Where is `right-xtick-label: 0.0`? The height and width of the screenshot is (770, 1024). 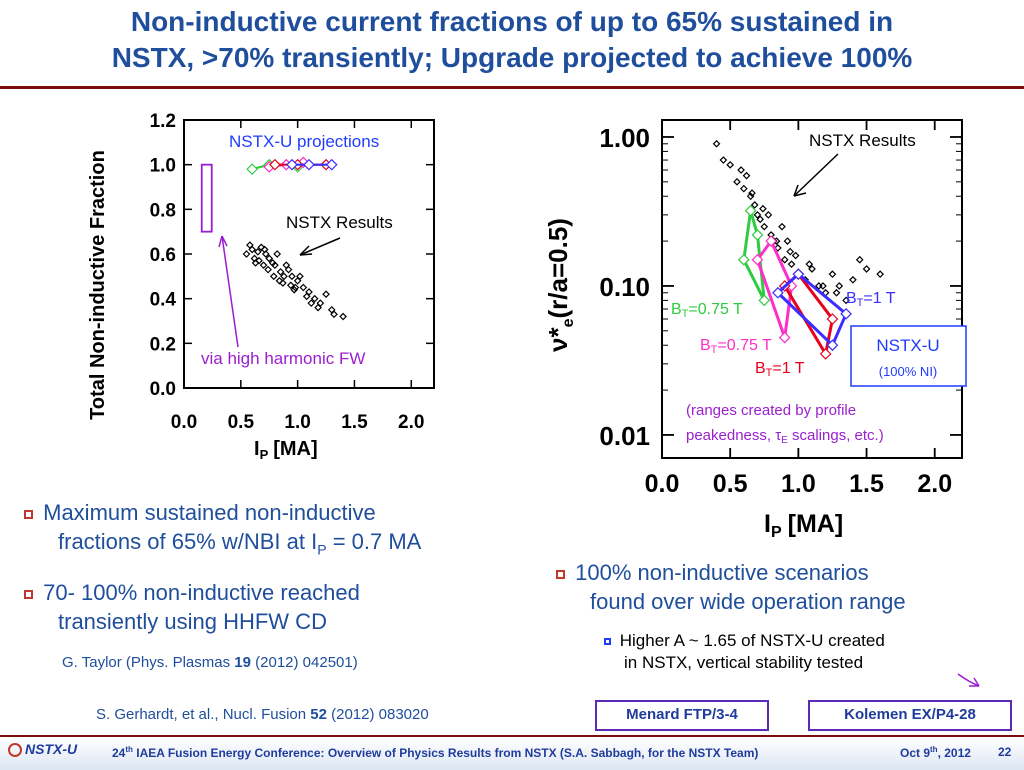 right-xtick-label: 0.0 is located at coordinates (662, 484).